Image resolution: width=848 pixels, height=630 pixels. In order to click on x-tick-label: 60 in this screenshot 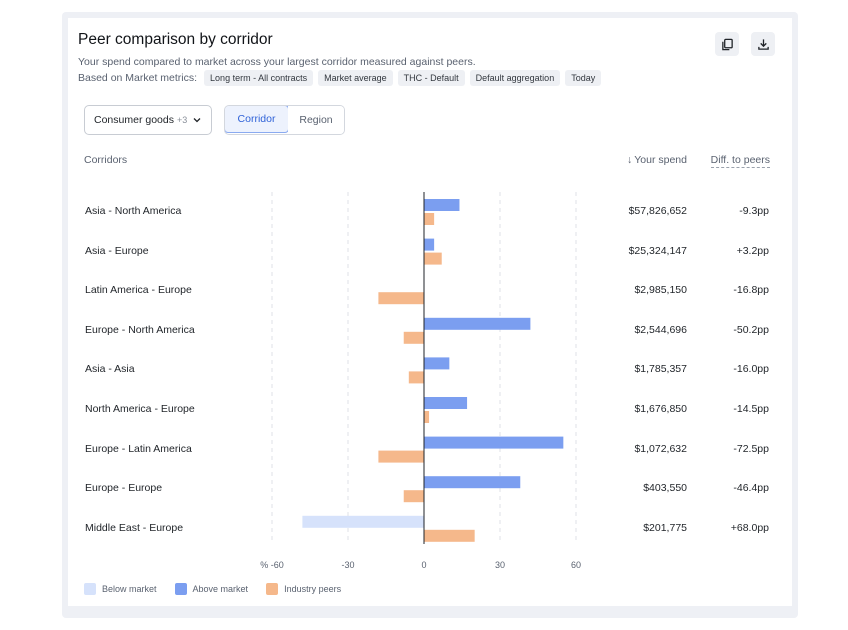, I will do `click(576, 565)`.